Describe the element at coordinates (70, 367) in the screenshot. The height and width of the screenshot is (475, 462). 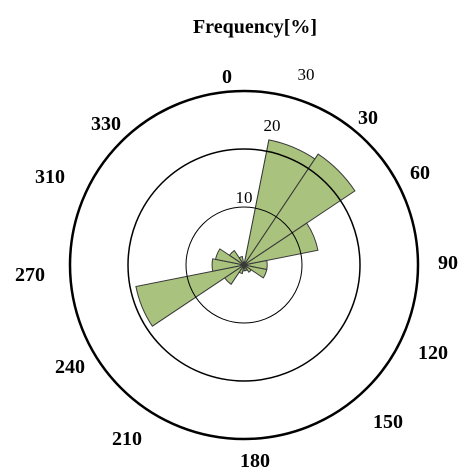
I see `direction-label-240: 240` at that location.